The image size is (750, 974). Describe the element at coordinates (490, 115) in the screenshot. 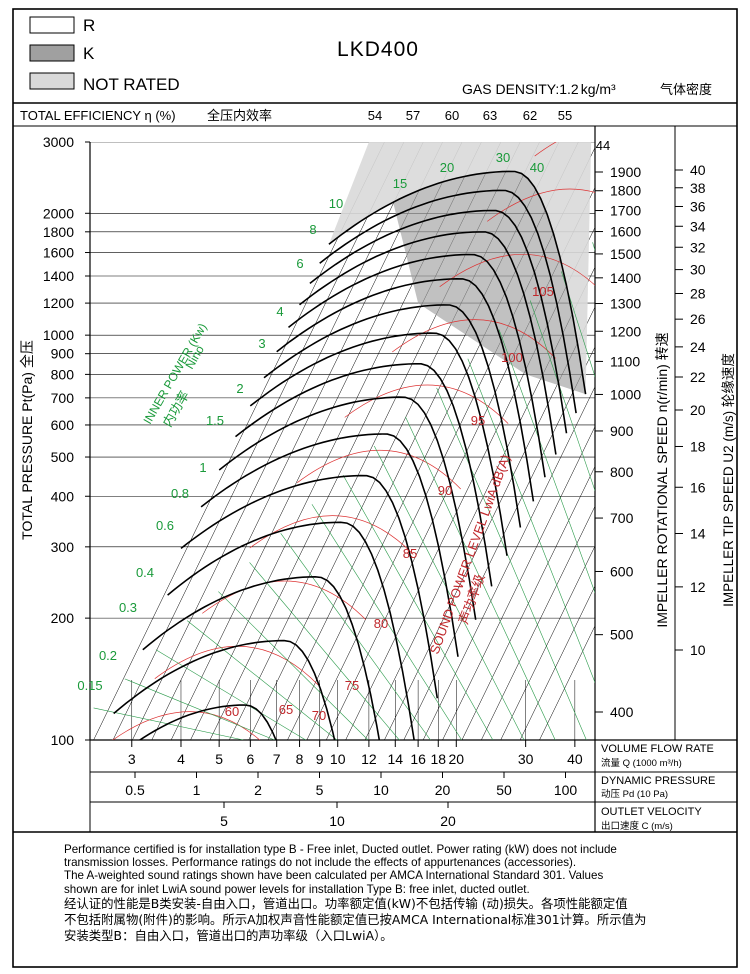

I see `efficiency-value: 63` at that location.